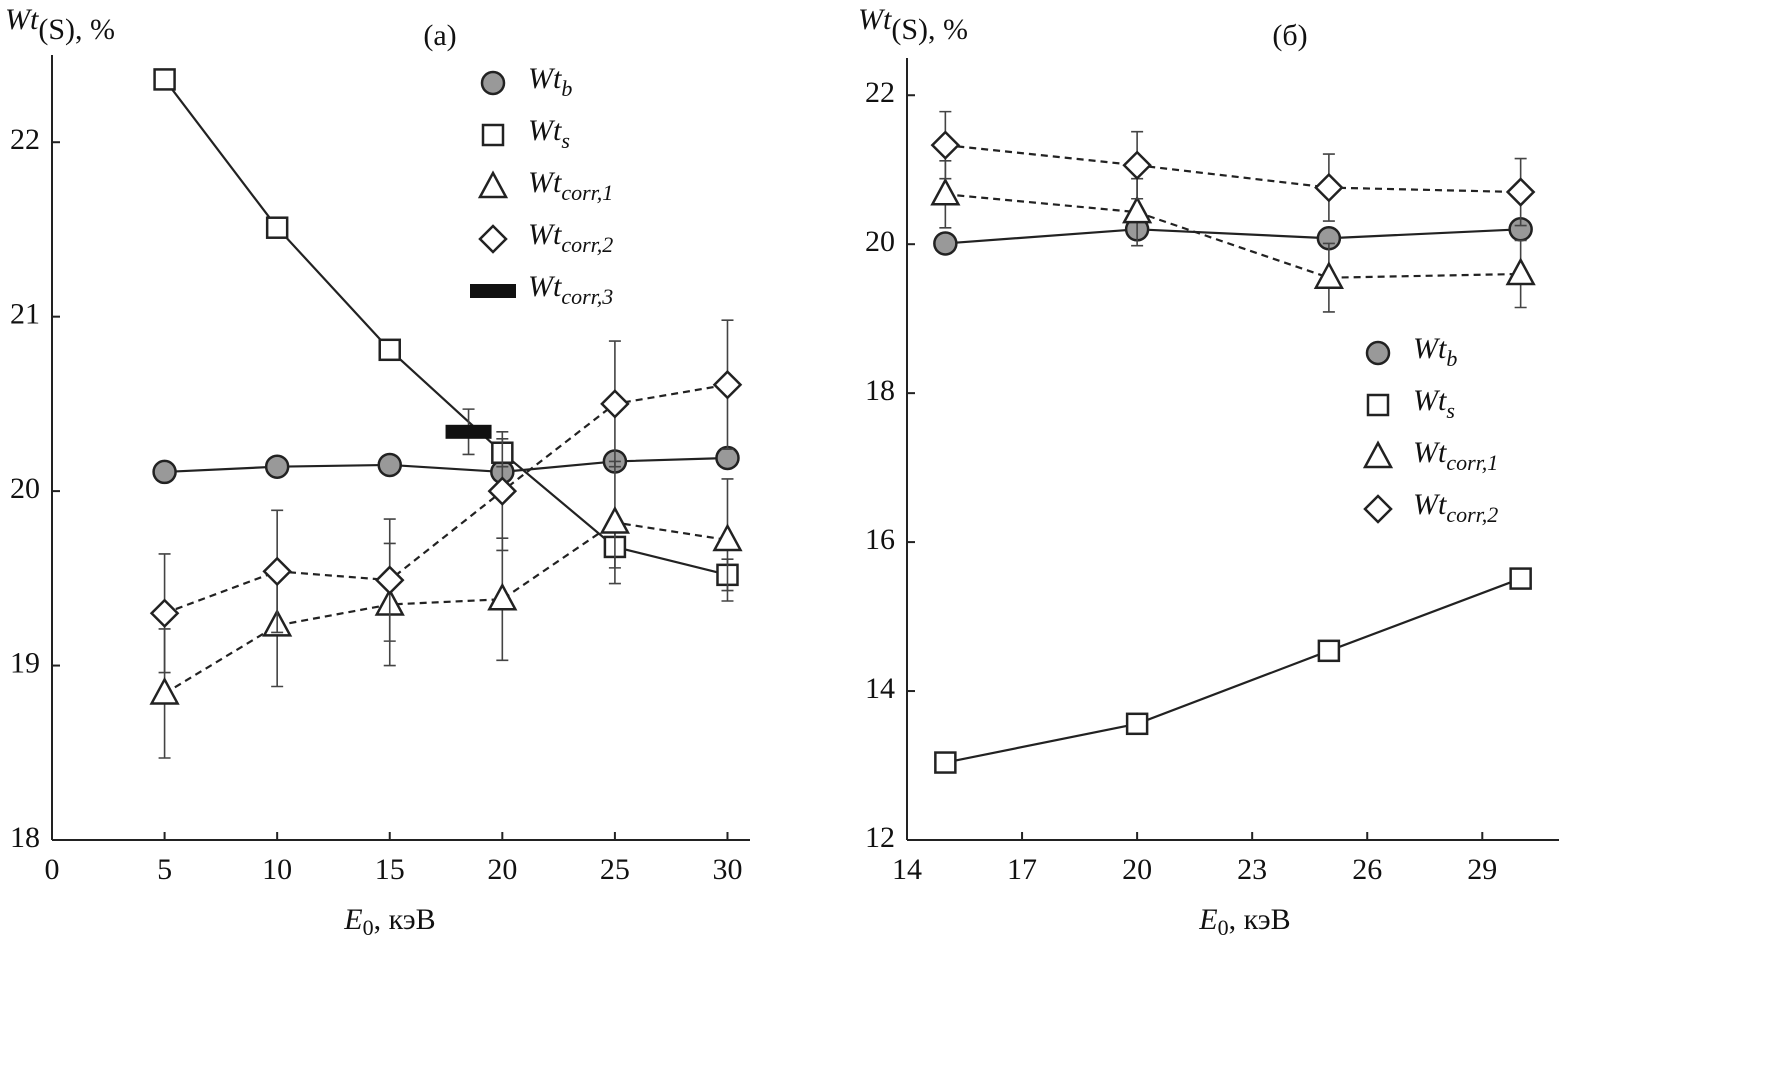 The image size is (1766, 1073). Describe the element at coordinates (52, 869) in the screenshot. I see `x-tick-label: 0` at that location.